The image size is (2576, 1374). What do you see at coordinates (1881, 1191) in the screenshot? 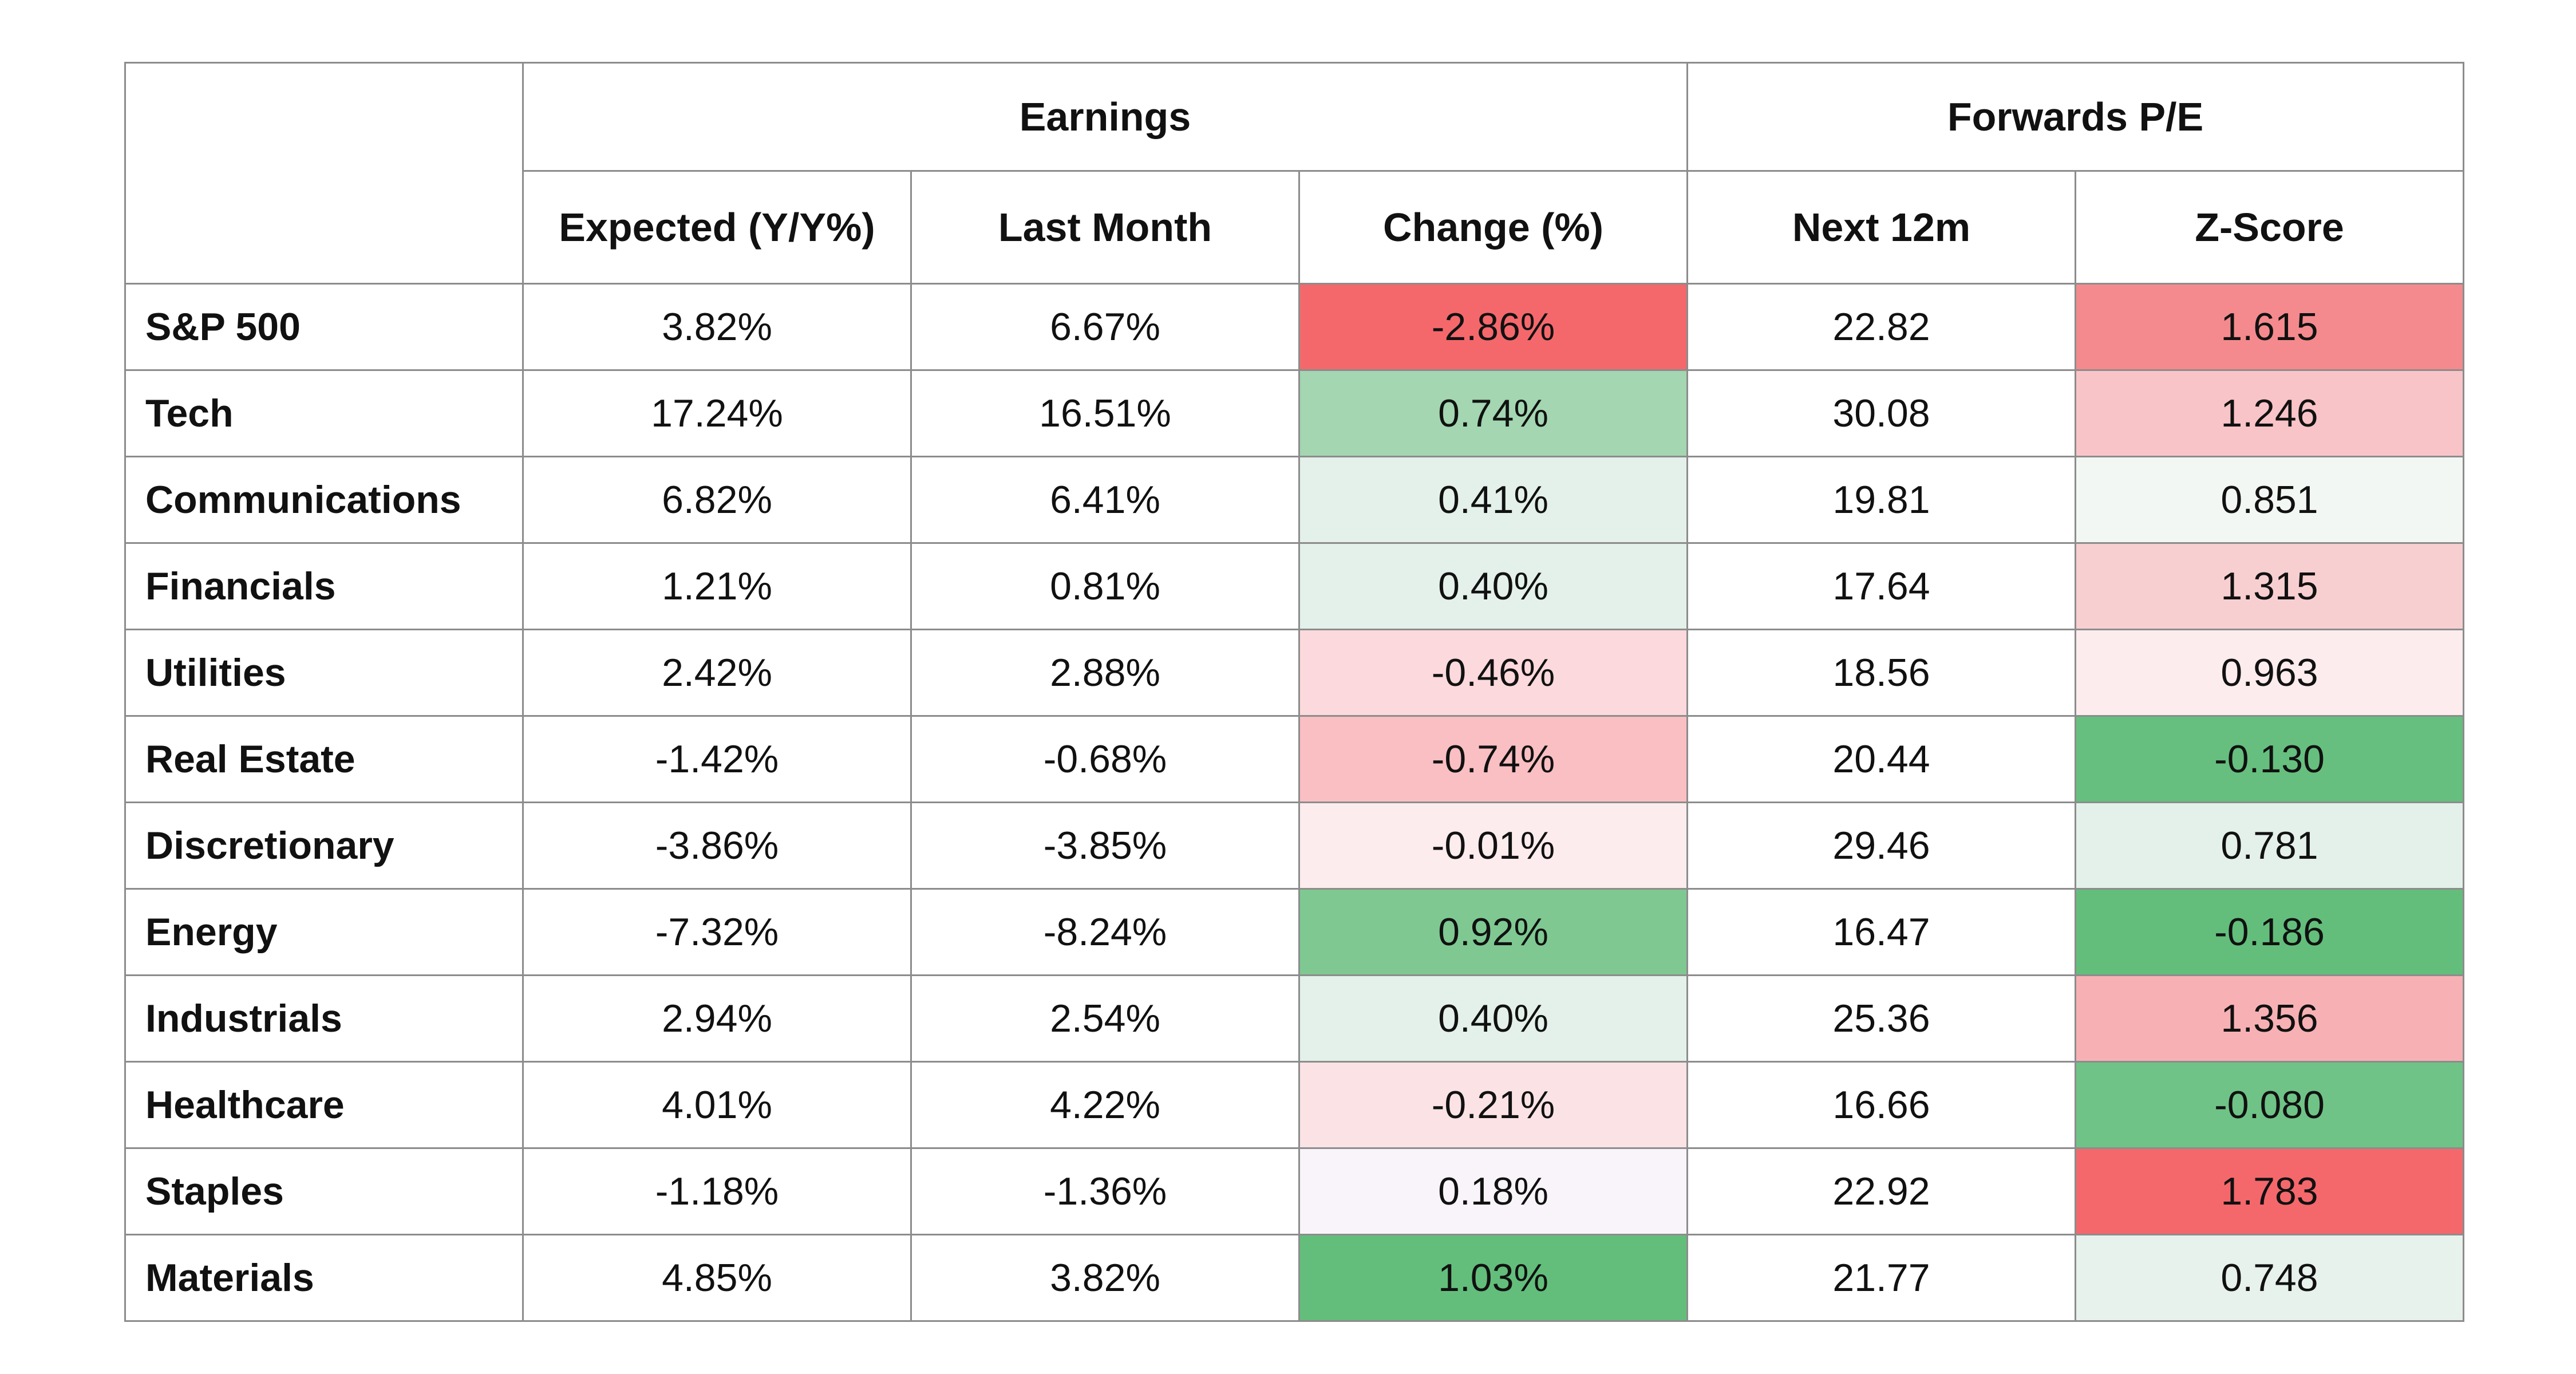
I see `next-12m-cell: 22.92` at bounding box center [1881, 1191].